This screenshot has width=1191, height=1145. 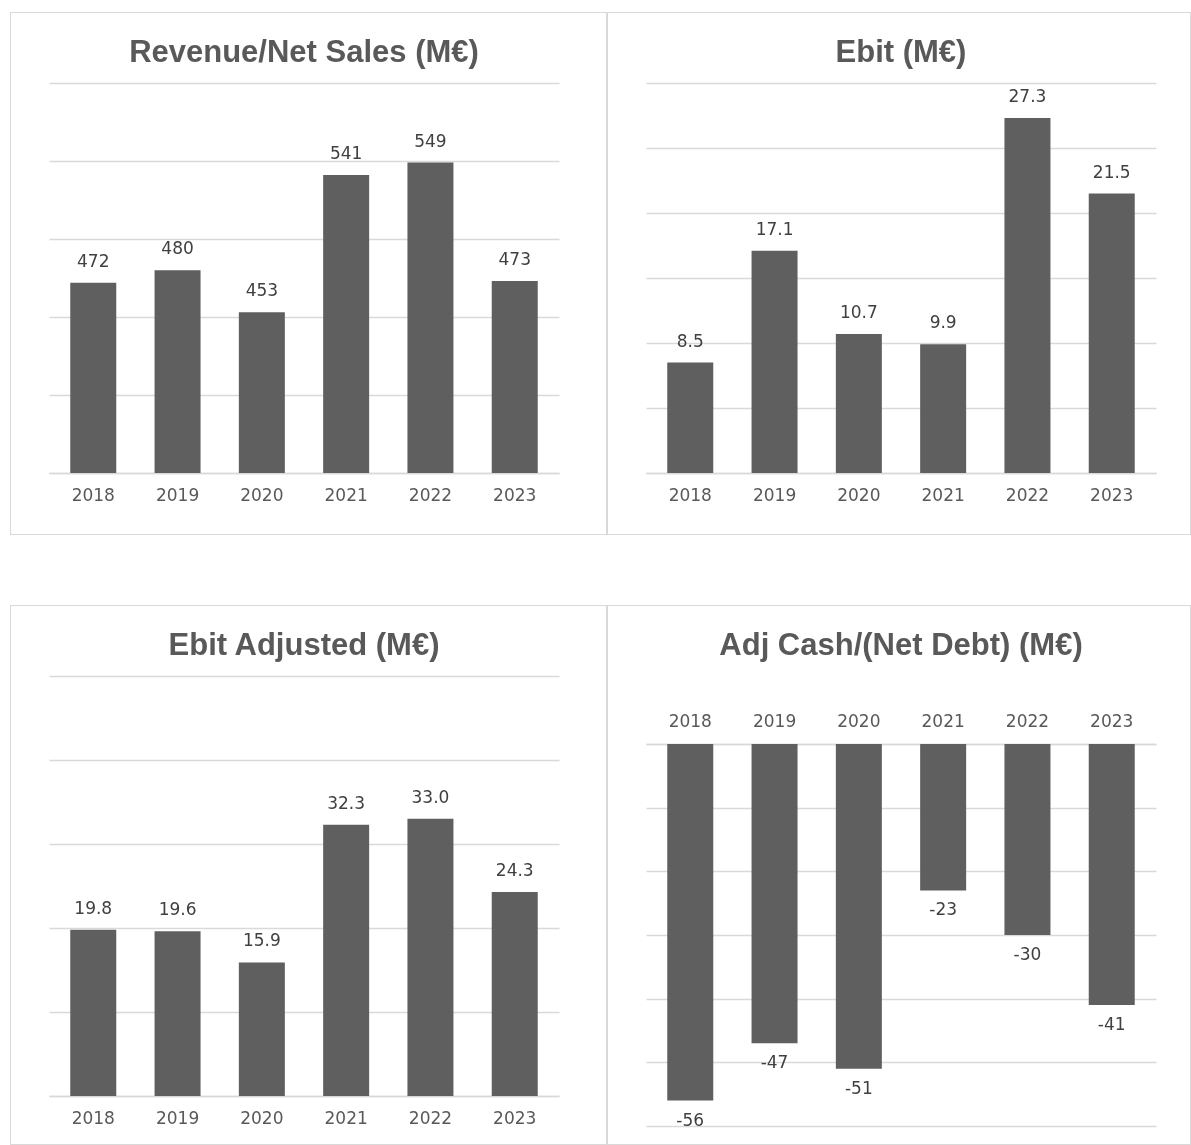 I want to click on chart-title: Ebit (M€), so click(x=901, y=51).